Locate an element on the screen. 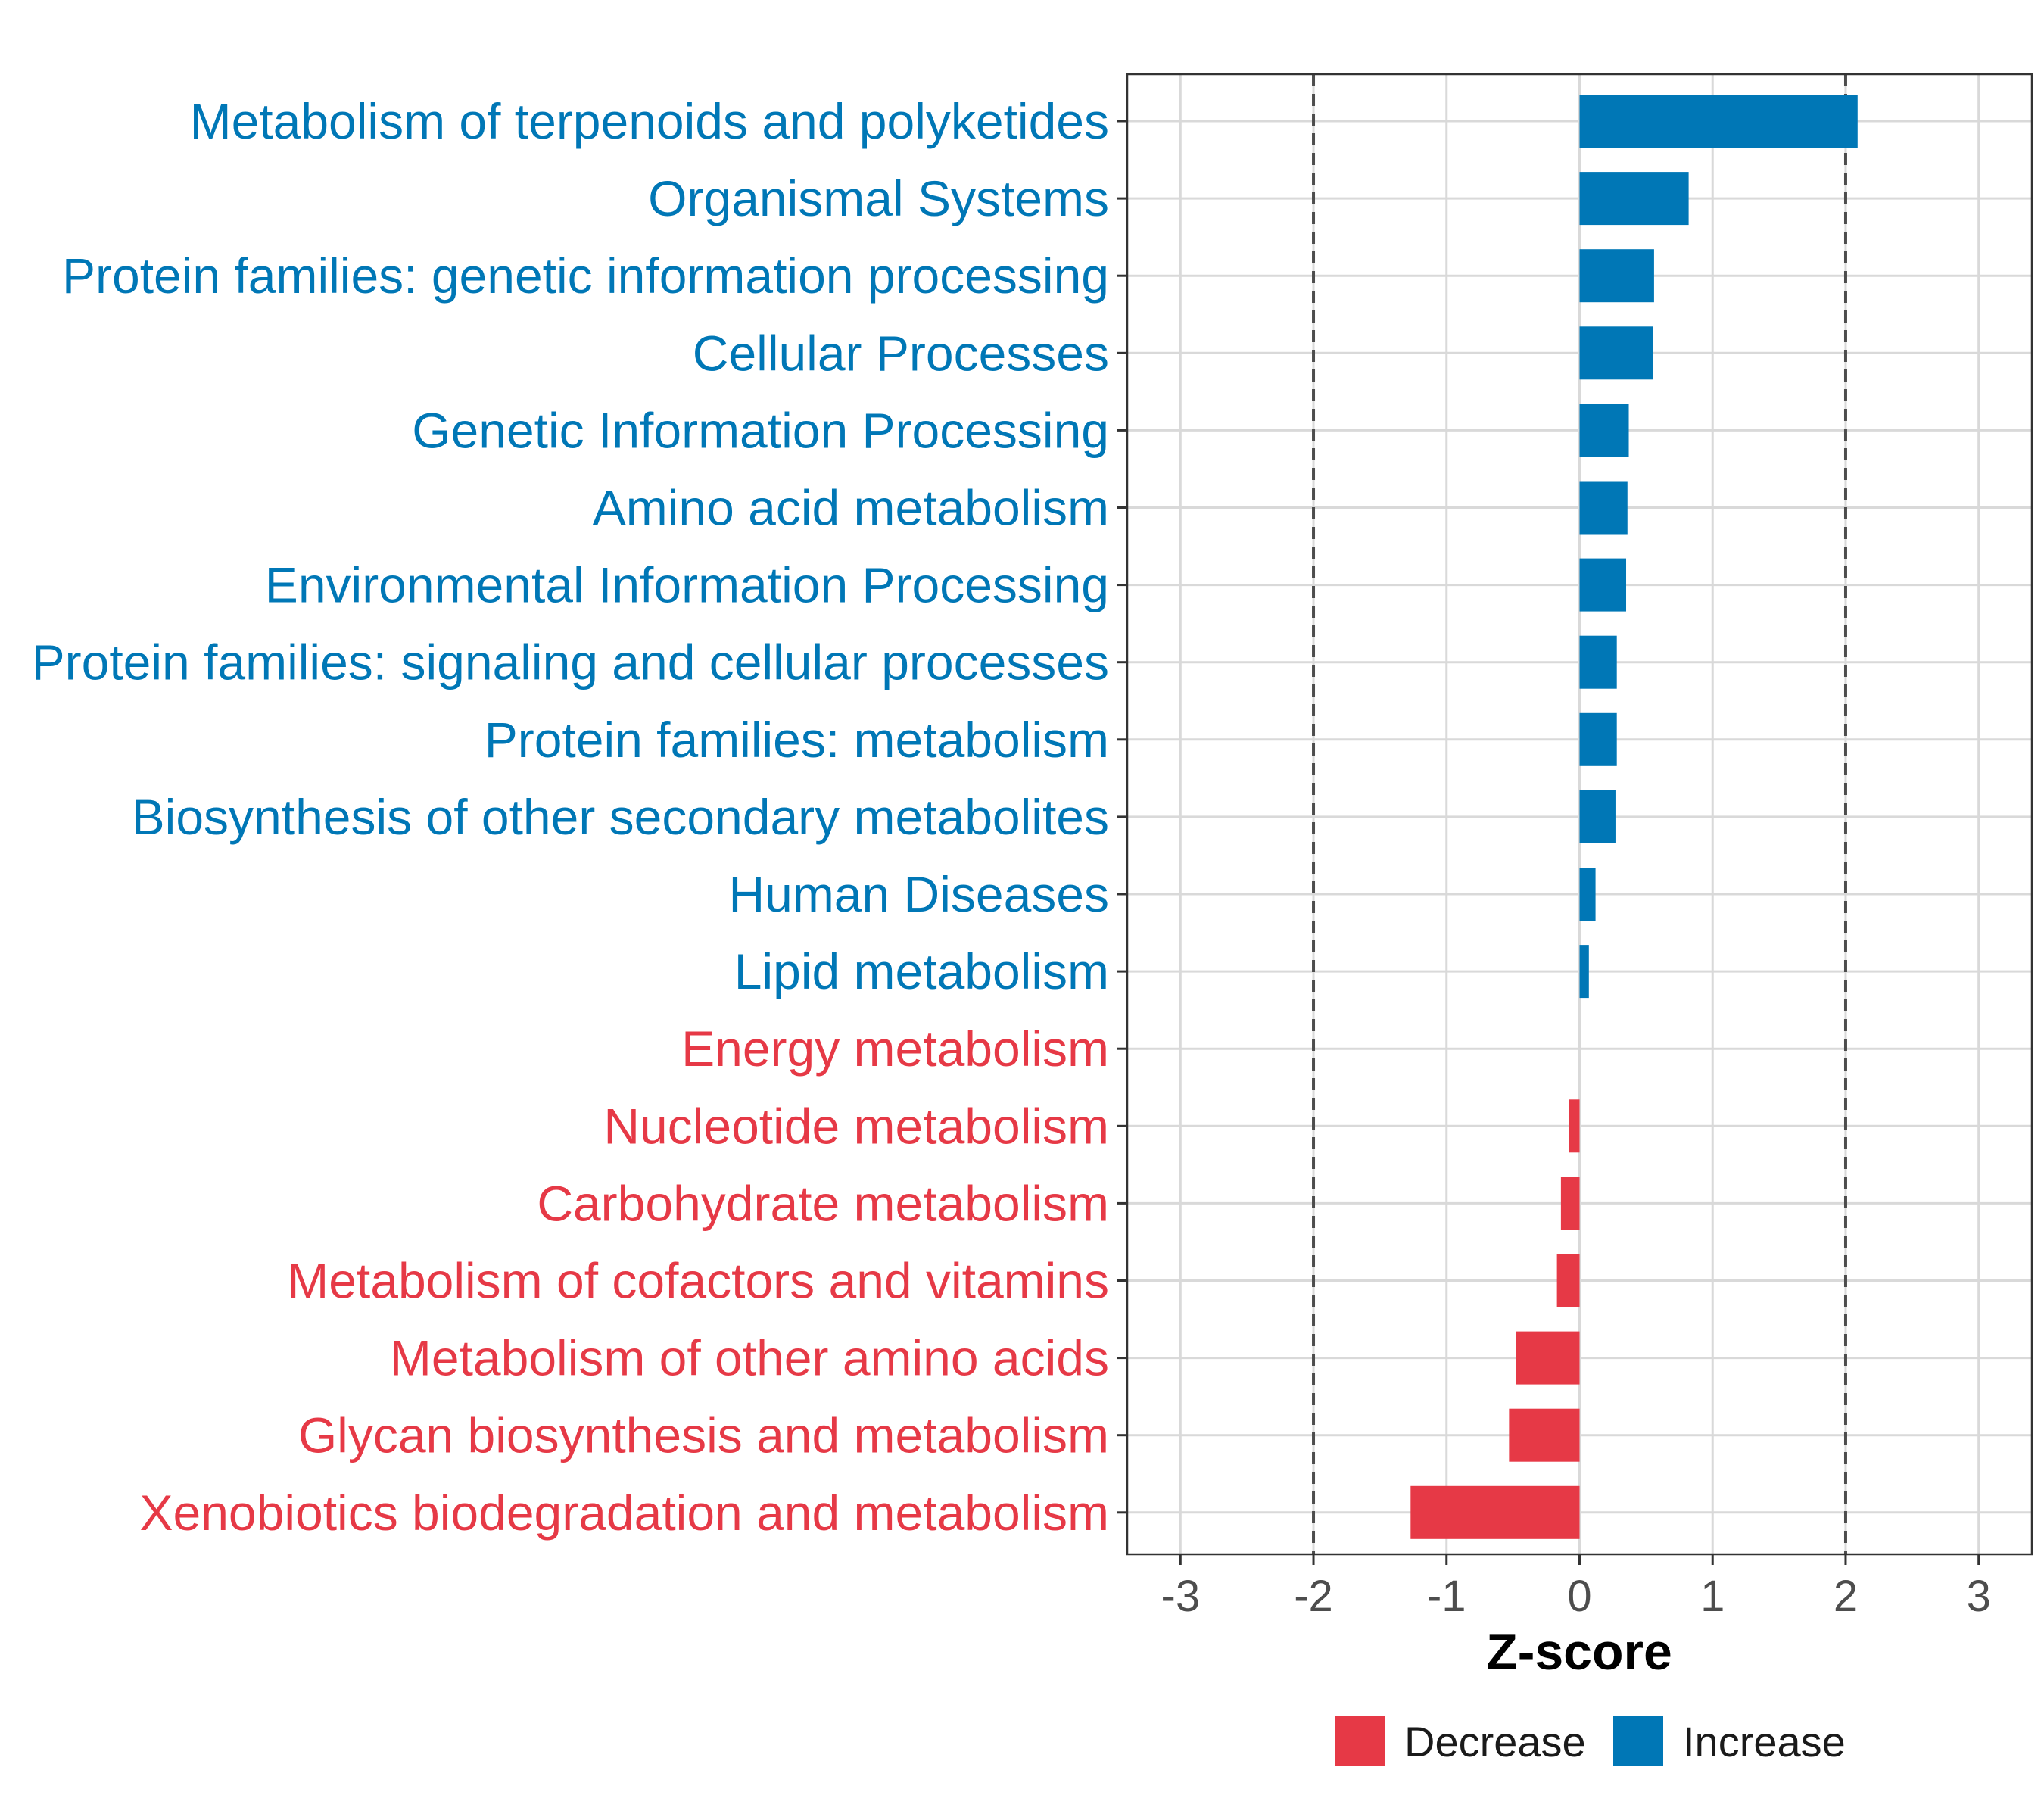 This screenshot has height=1817, width=2044. x-tick-label: 0 is located at coordinates (1579, 1596).